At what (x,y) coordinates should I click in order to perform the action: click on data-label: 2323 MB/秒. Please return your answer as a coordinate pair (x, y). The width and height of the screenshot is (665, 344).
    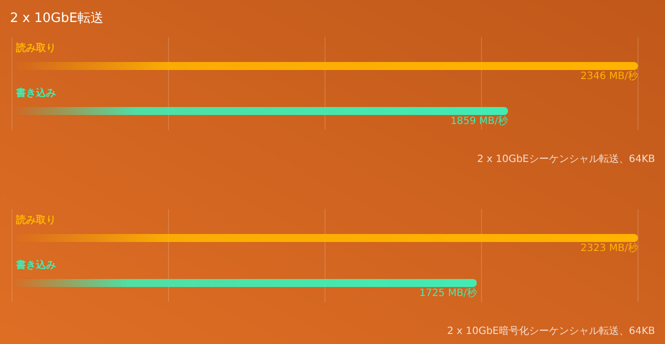
    Looking at the image, I should click on (609, 248).